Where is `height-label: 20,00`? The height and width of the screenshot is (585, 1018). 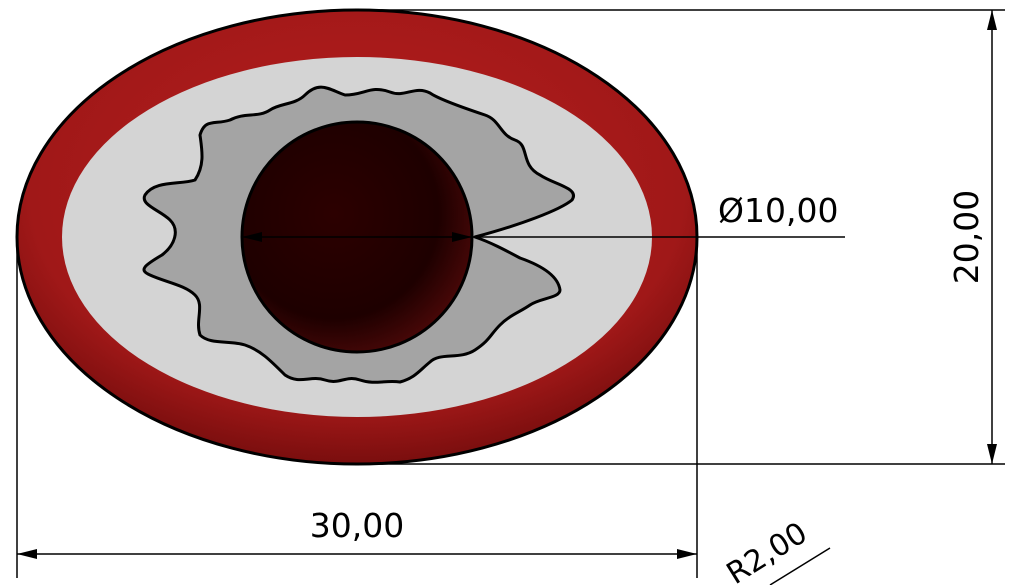
height-label: 20,00 is located at coordinates (966, 237).